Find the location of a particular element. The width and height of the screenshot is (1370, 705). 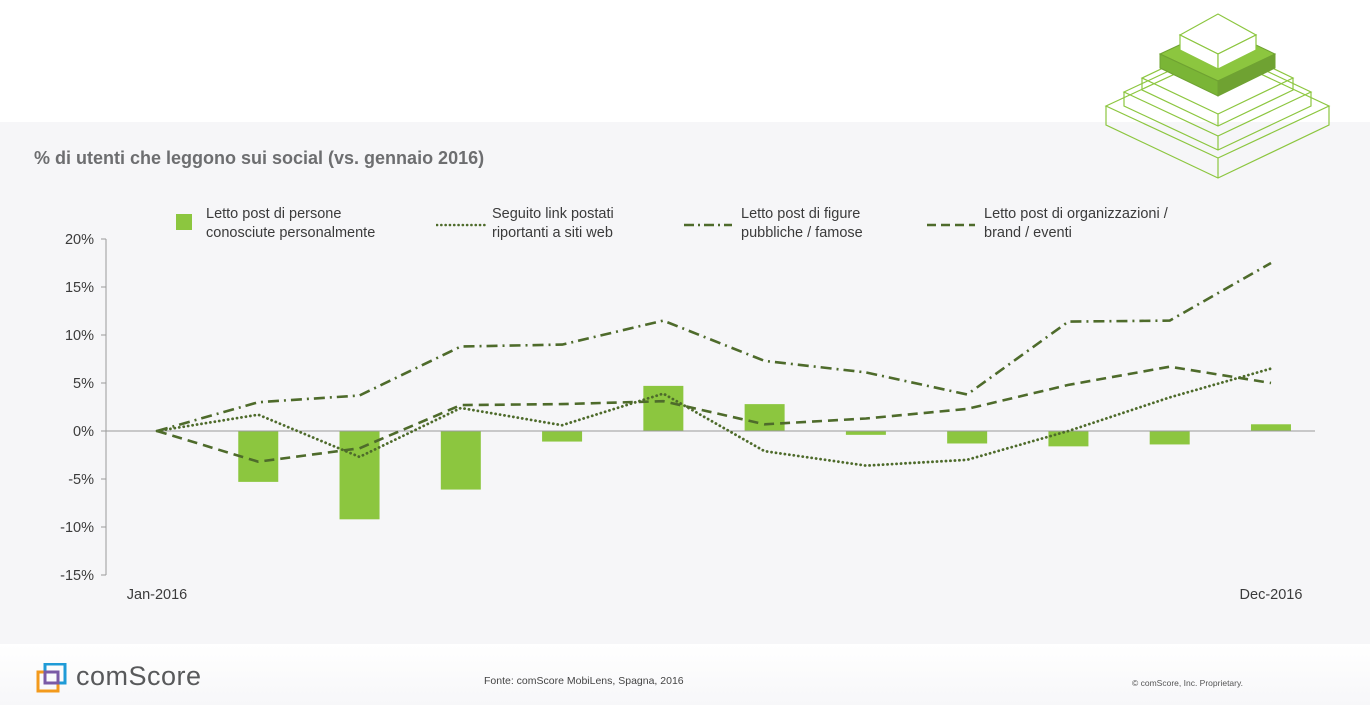

legend-item-figure: Letto post di figure pubbliche / famose is located at coordinates (783, 225).